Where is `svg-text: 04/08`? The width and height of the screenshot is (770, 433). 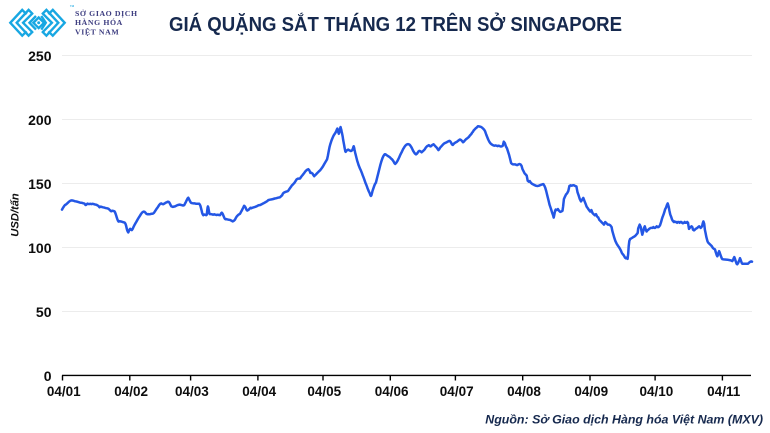
svg-text: 04/08 is located at coordinates (524, 391).